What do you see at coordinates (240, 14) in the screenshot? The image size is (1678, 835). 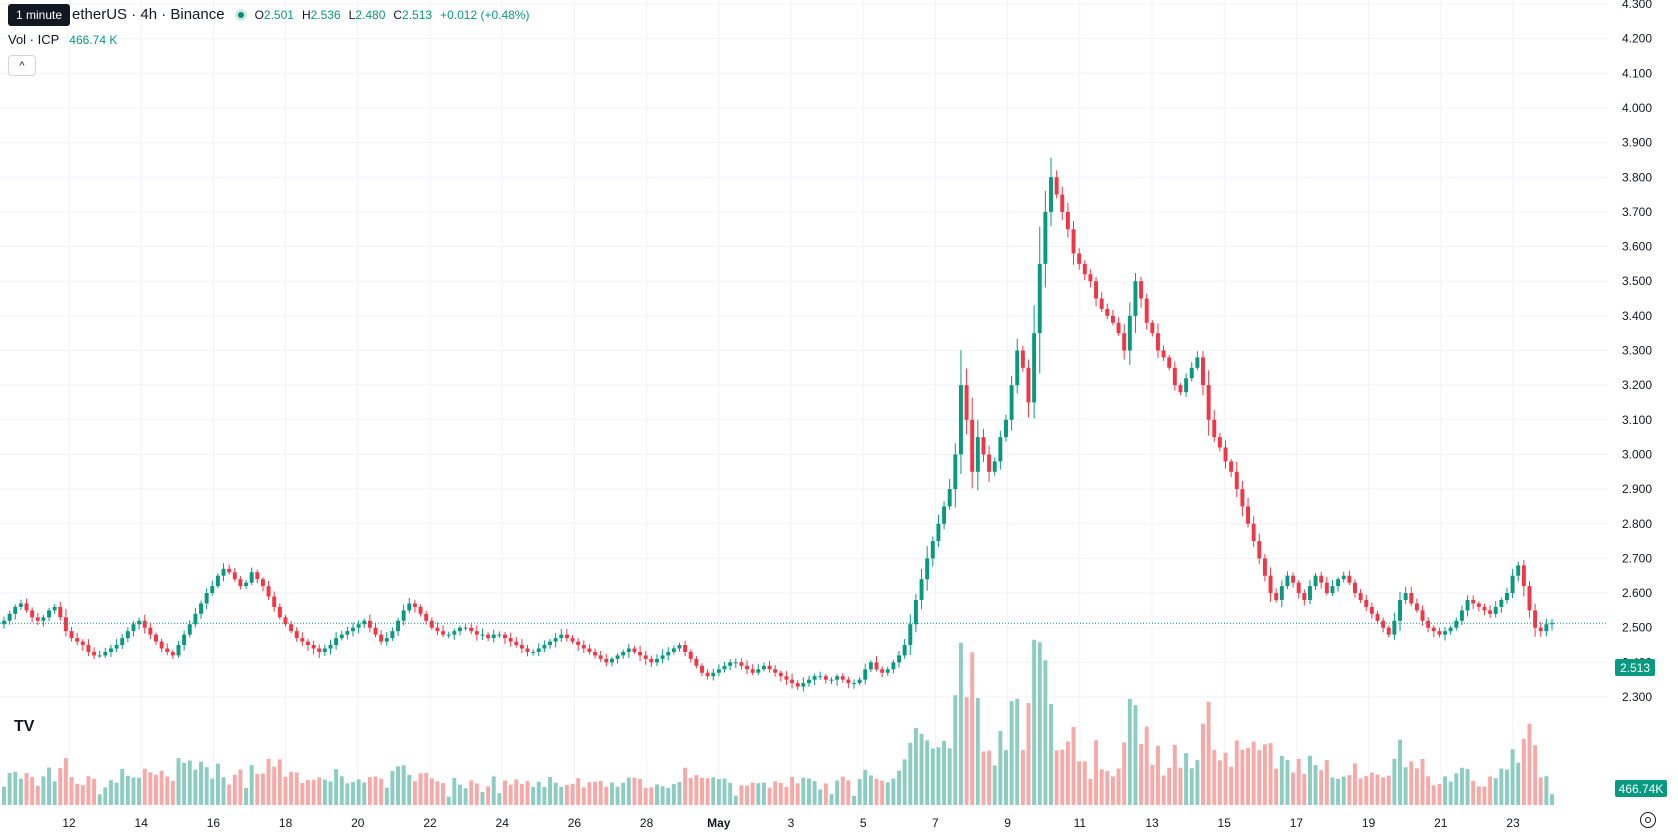 I see `market-status-icon` at bounding box center [240, 14].